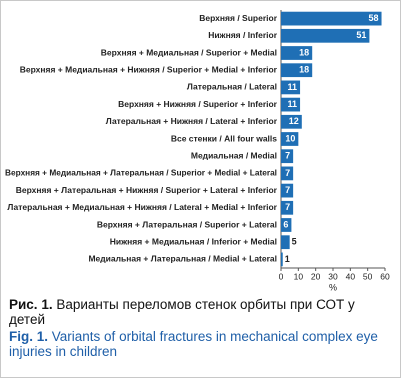  I want to click on x-tick-label: 20, so click(316, 276).